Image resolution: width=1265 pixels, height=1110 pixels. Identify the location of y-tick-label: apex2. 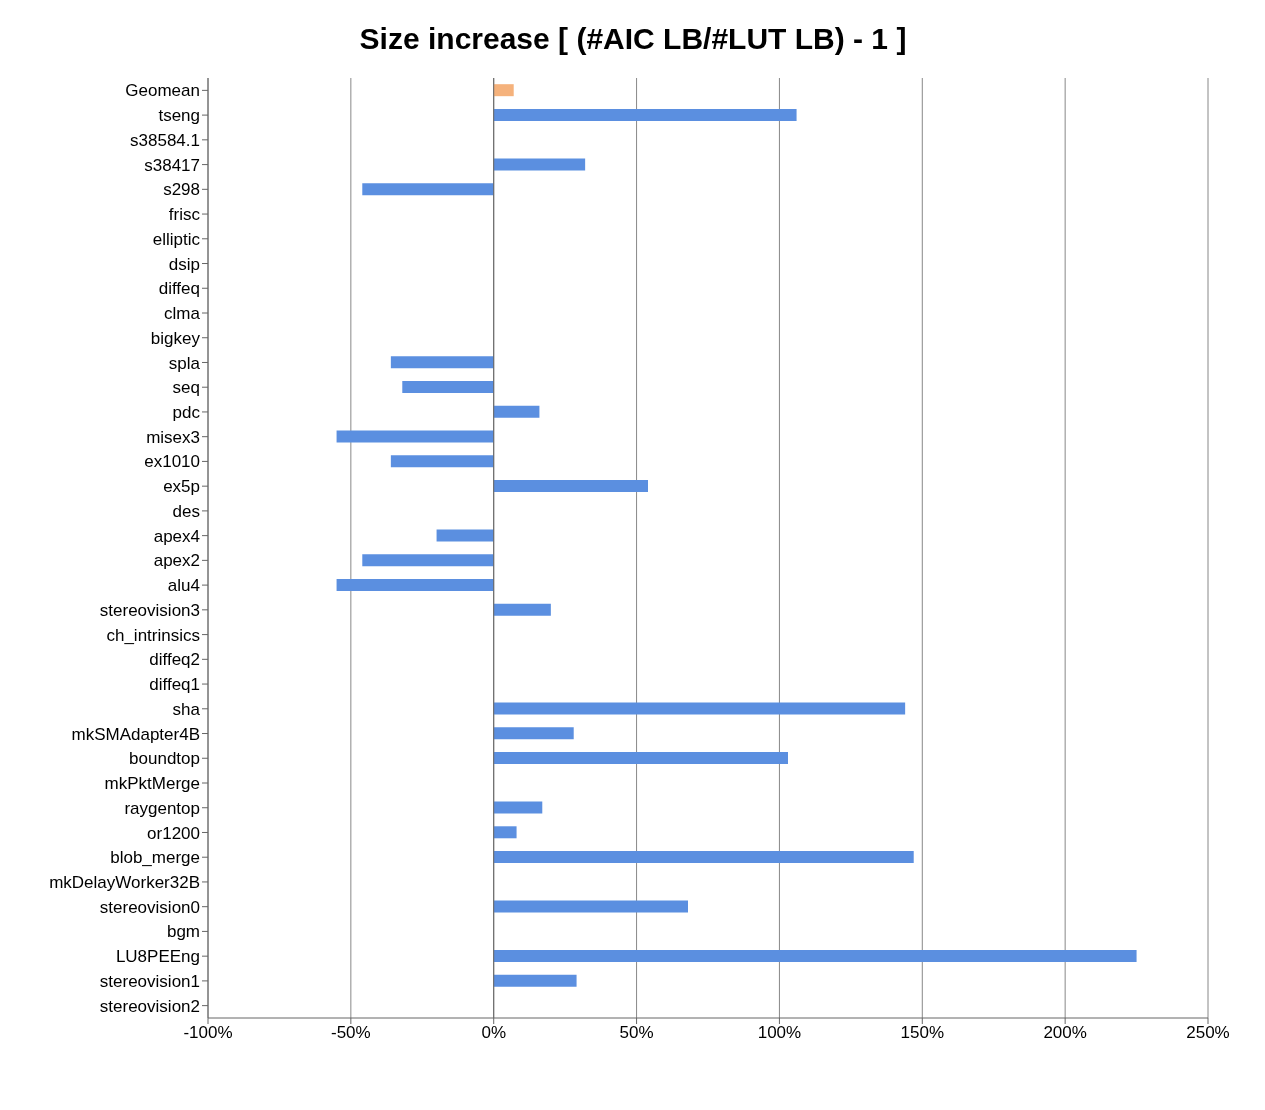
(176, 561).